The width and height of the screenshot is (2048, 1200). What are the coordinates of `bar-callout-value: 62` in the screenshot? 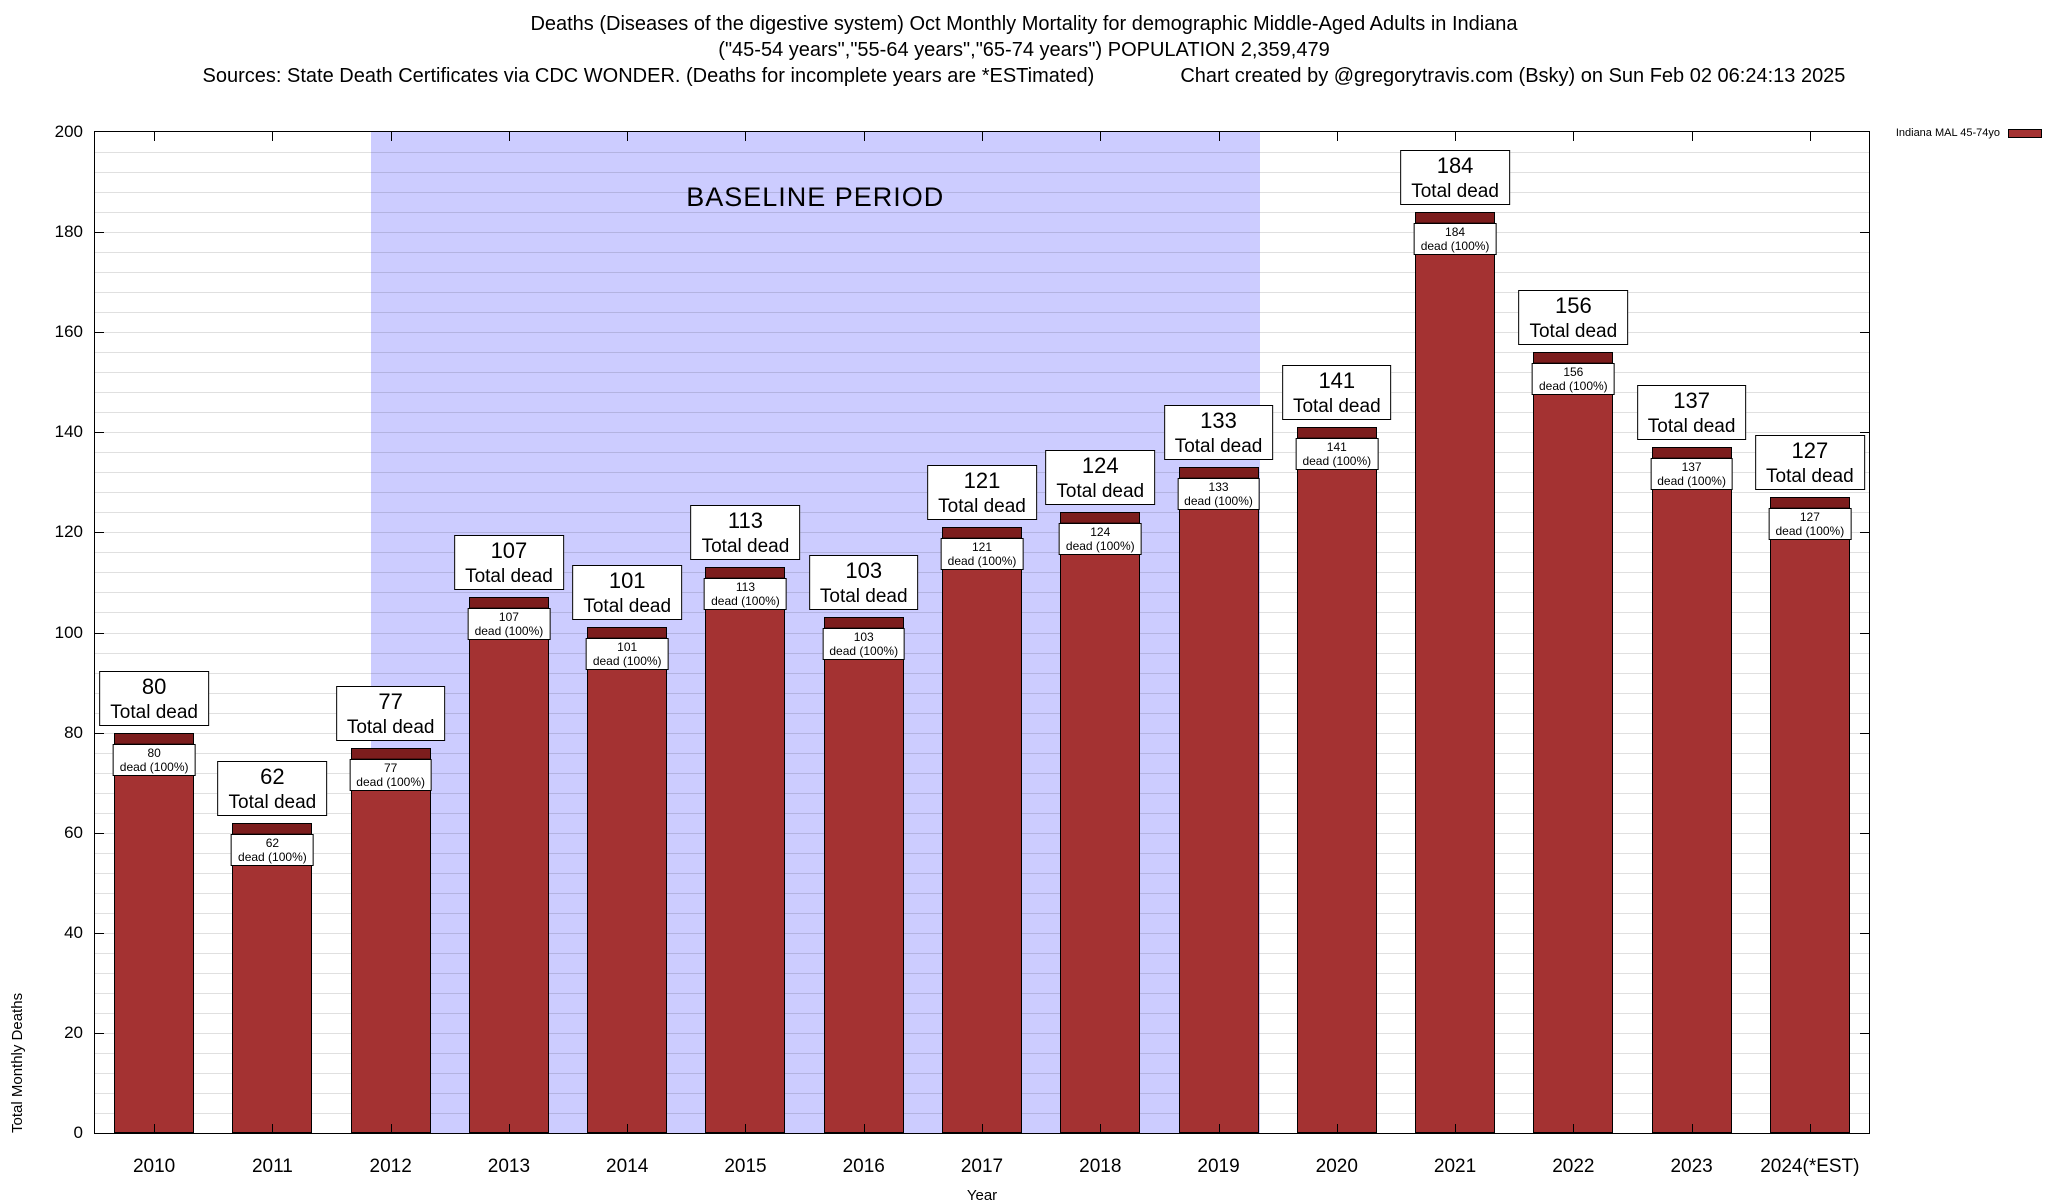 It's located at (272, 776).